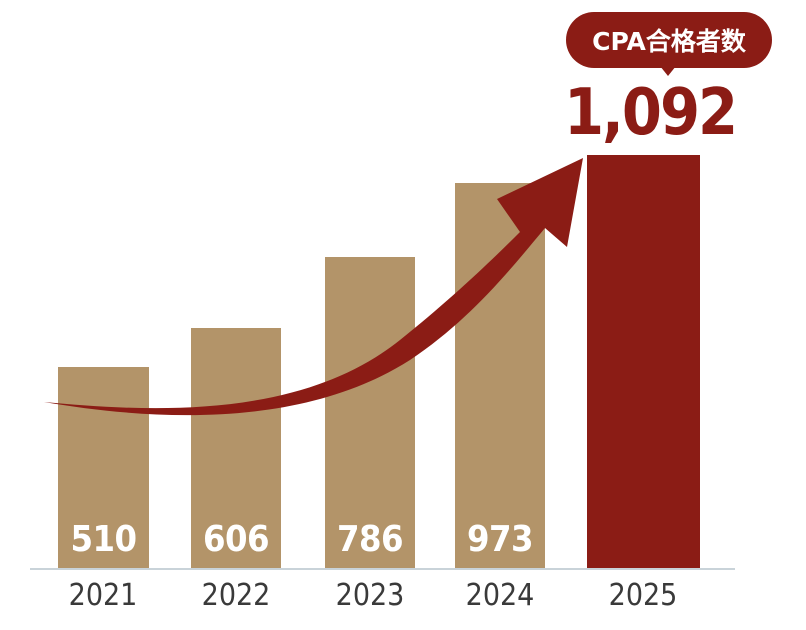 This screenshot has width=806, height=630. Describe the element at coordinates (668, 71) in the screenshot. I see `callout-tail` at that location.